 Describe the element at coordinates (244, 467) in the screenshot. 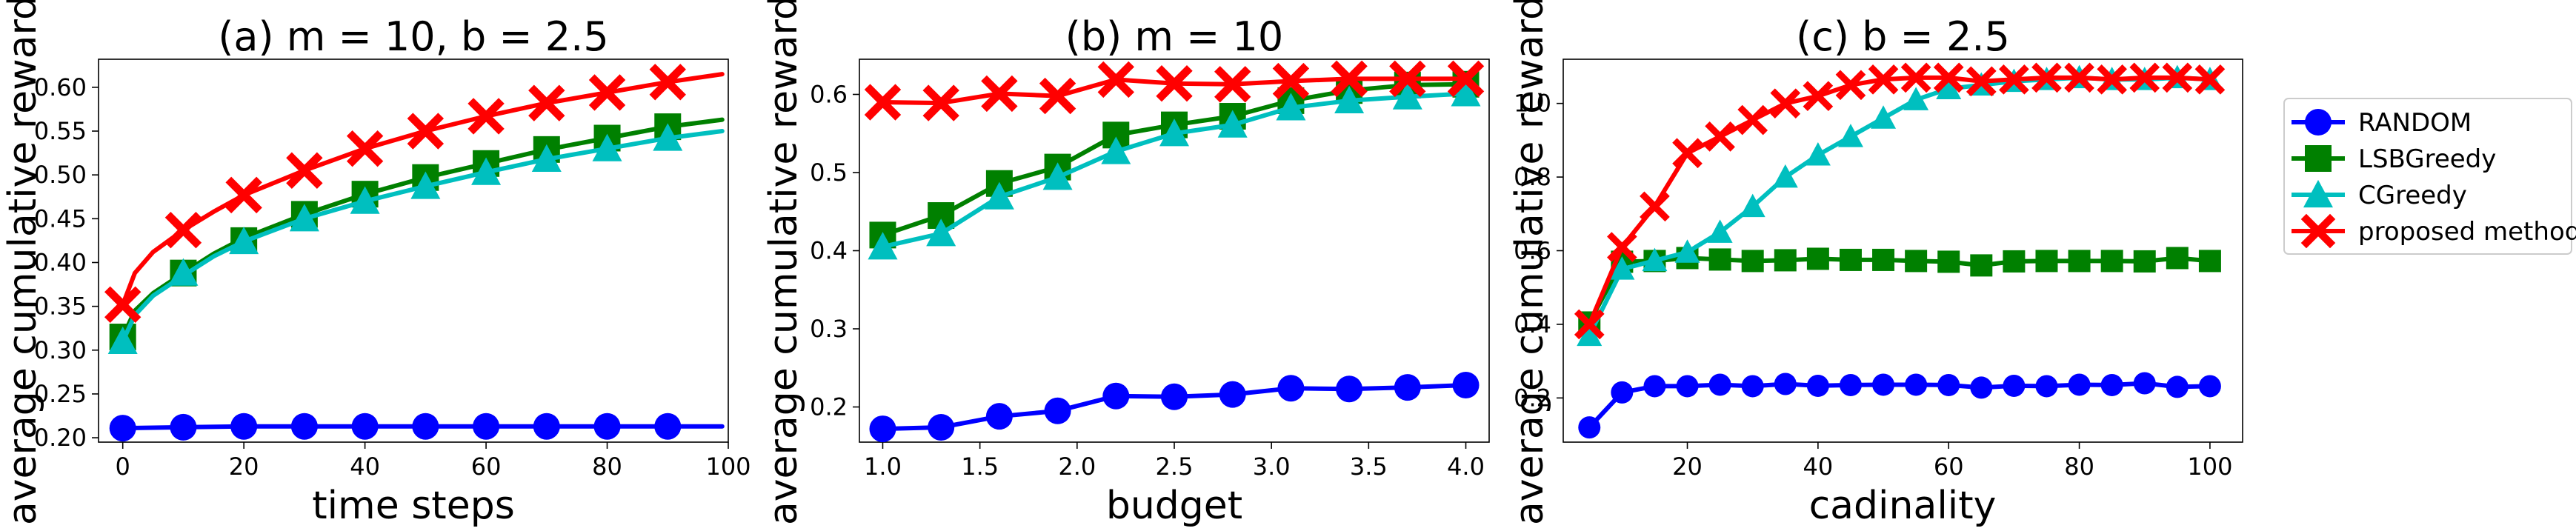

I see `x-tick-label: 20` at that location.